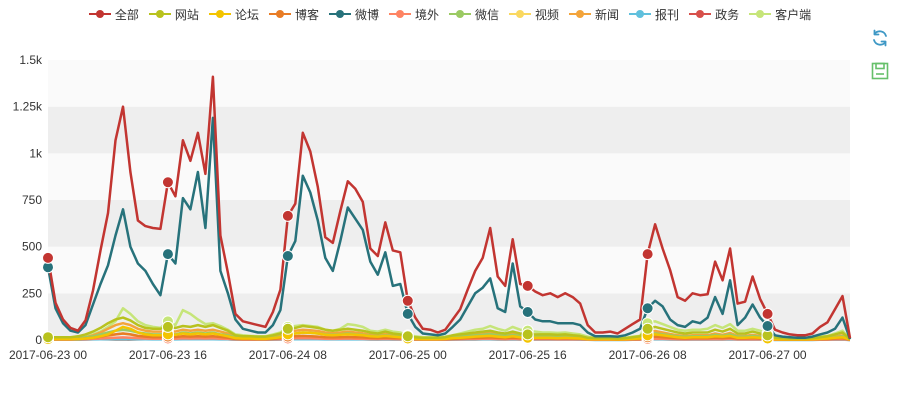 The image size is (900, 400). I want to click on legend-item: 全部, so click(113, 14).